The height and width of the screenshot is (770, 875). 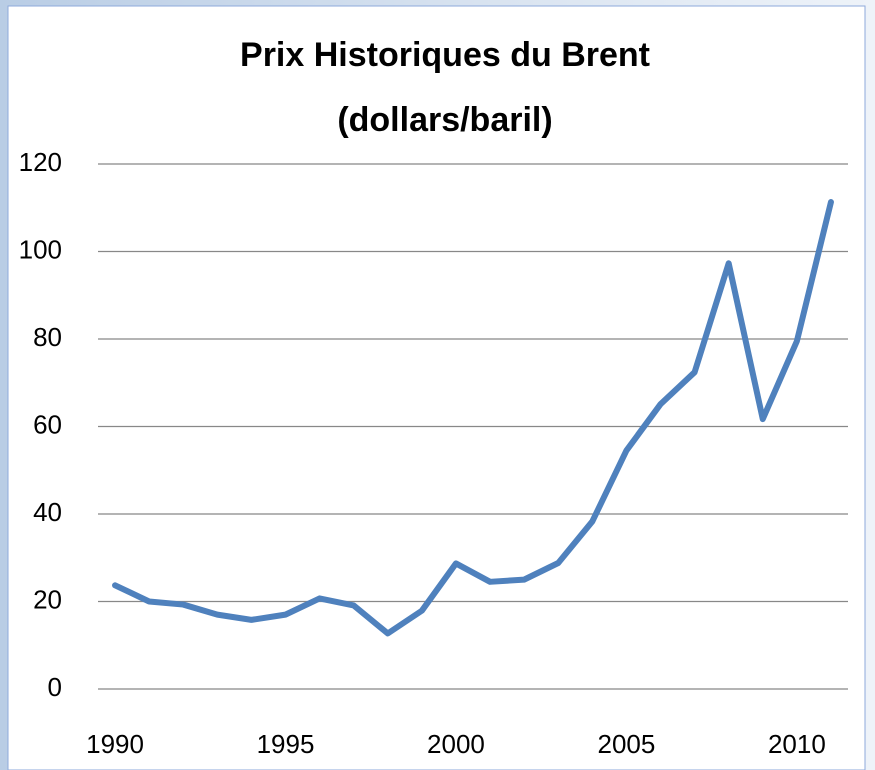 What do you see at coordinates (47, 424) in the screenshot?
I see `y-tick-label: 60` at bounding box center [47, 424].